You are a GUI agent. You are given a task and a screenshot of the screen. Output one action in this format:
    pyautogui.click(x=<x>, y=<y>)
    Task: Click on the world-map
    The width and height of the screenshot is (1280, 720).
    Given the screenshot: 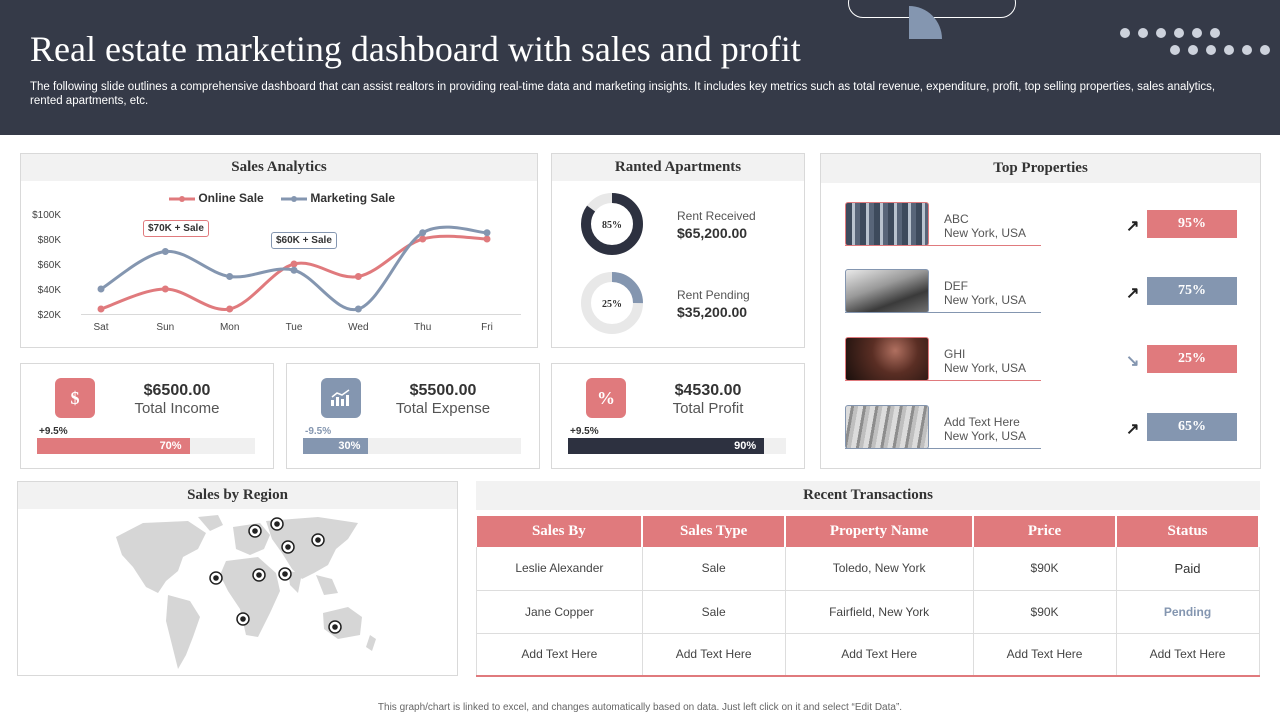 What is the action you would take?
    pyautogui.click(x=246, y=592)
    